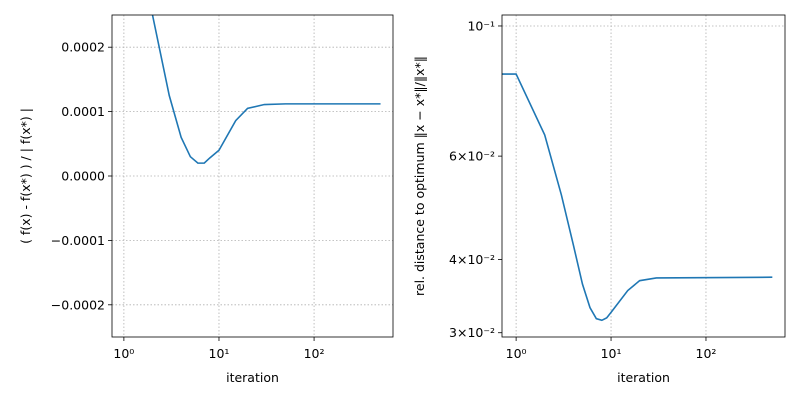 The width and height of the screenshot is (800, 400). I want to click on y-axis-label: ( f(x) - f(x*) ) / | f(x*) |, so click(25, 176).